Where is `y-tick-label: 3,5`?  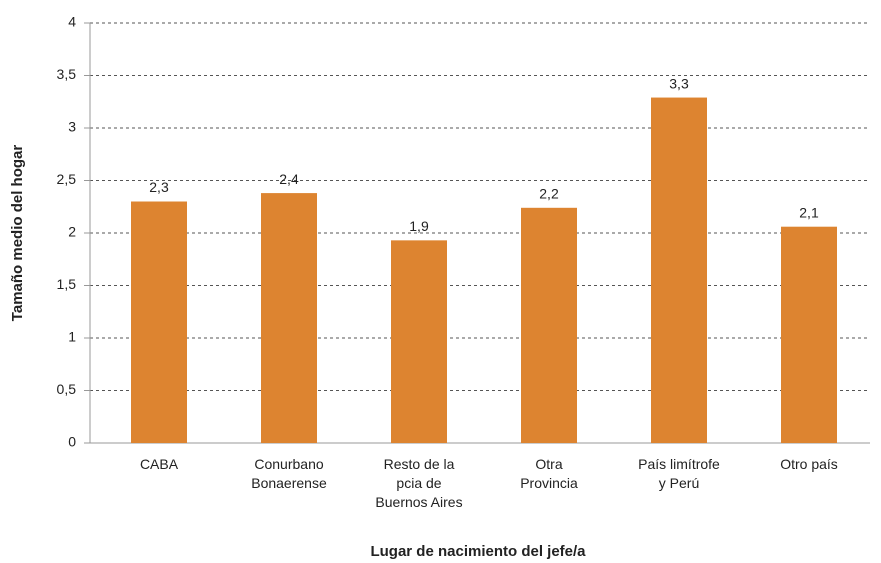 y-tick-label: 3,5 is located at coordinates (67, 74).